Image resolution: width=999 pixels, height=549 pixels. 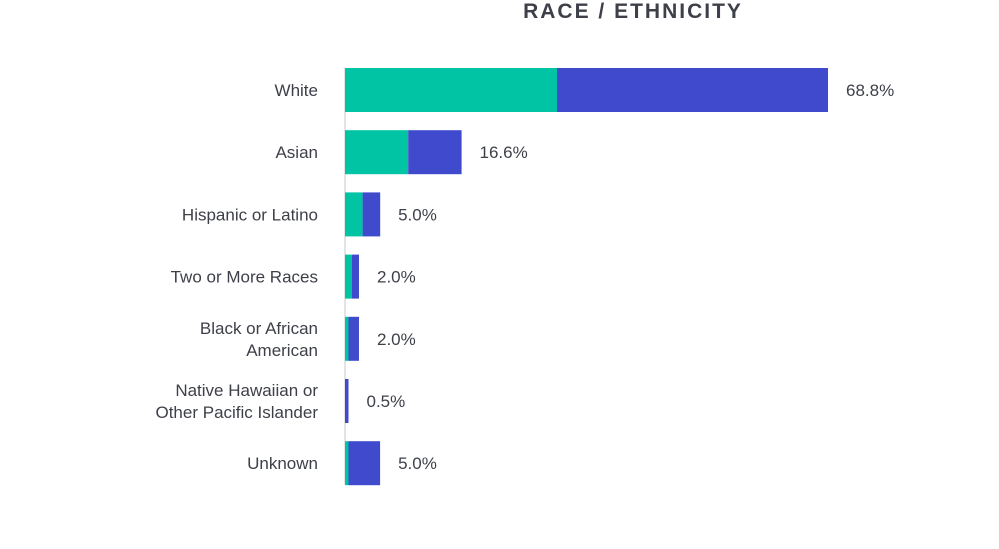 I want to click on category-label-line: Two or More Races, so click(x=244, y=277).